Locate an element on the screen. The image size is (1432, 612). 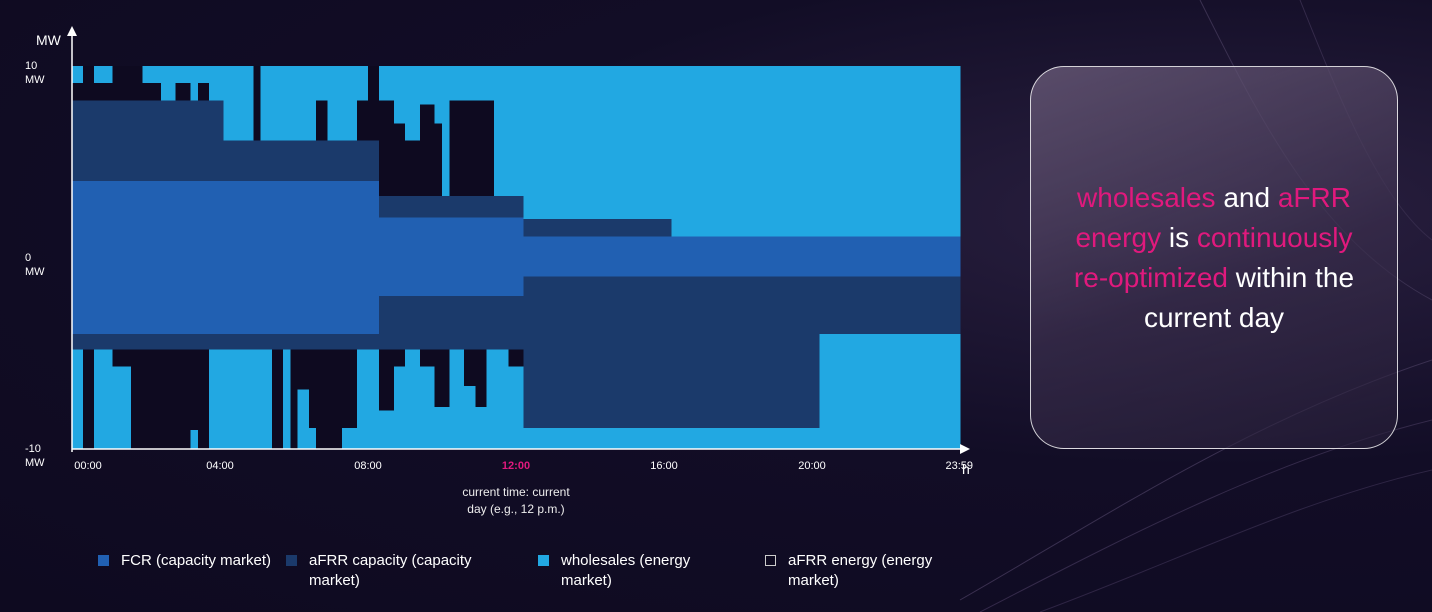
legend-item: FCR (capacity market) is located at coordinates (194, 561).